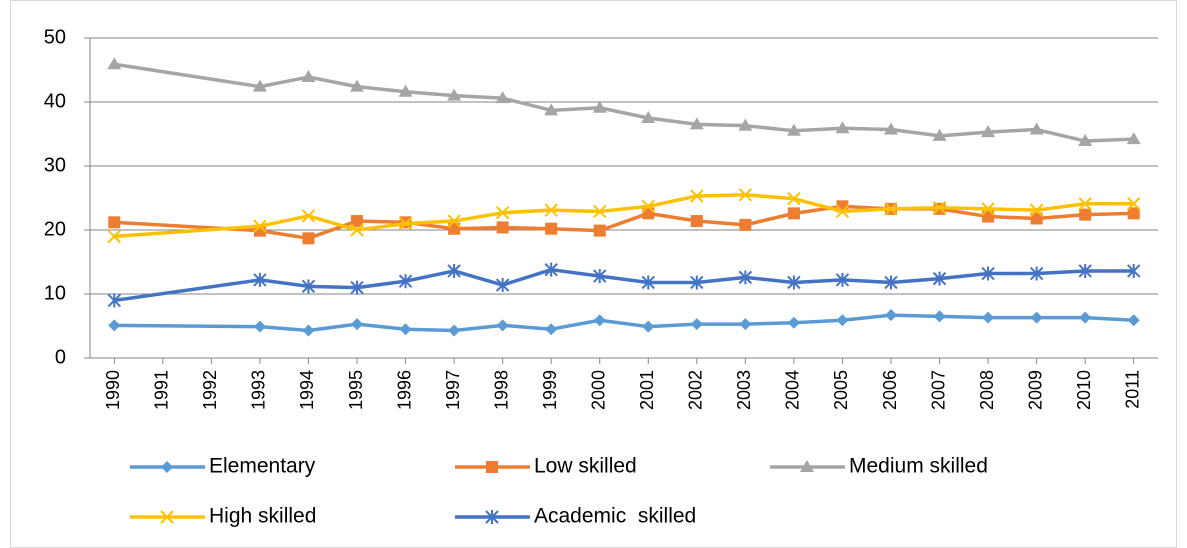 Image resolution: width=1187 pixels, height=548 pixels. Describe the element at coordinates (55, 37) in the screenshot. I see `y-tick-label: 50` at that location.